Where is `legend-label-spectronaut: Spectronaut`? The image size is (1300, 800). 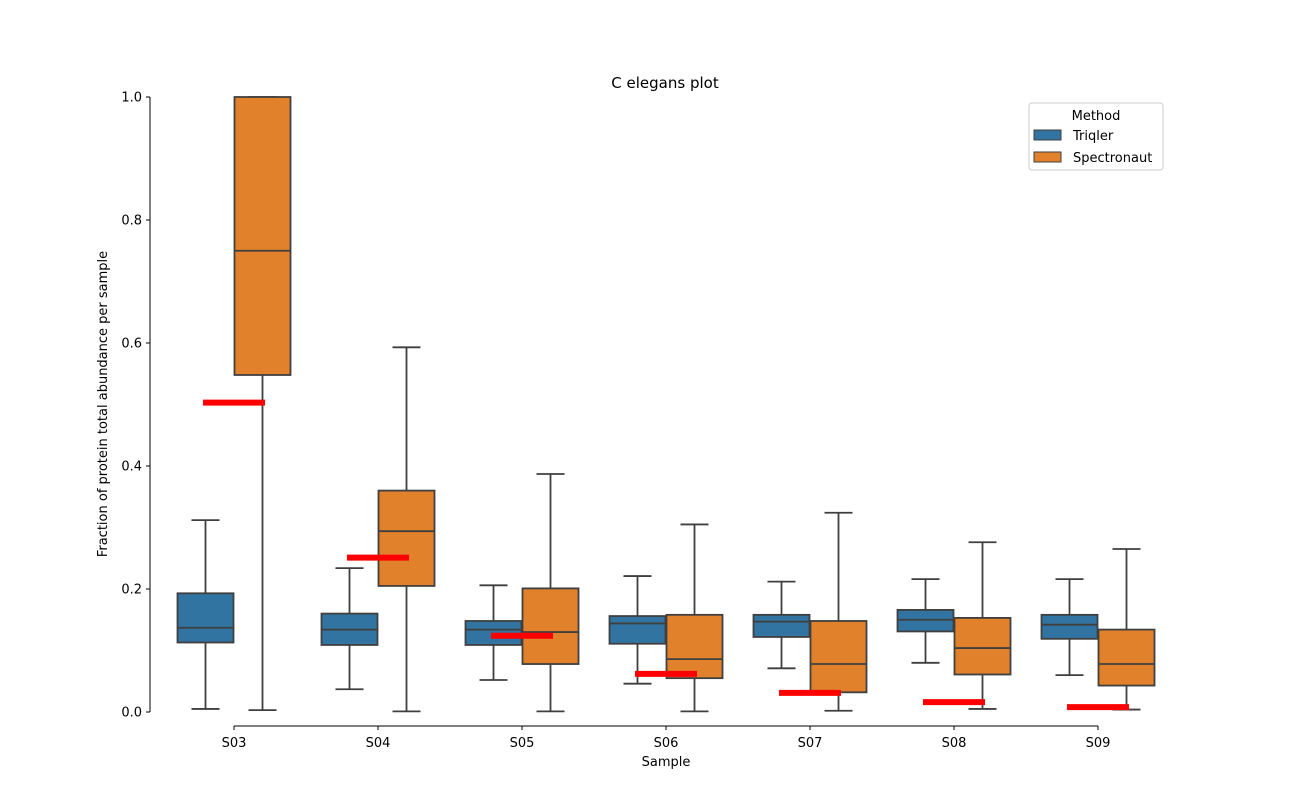 legend-label-spectronaut: Spectronaut is located at coordinates (1112, 158).